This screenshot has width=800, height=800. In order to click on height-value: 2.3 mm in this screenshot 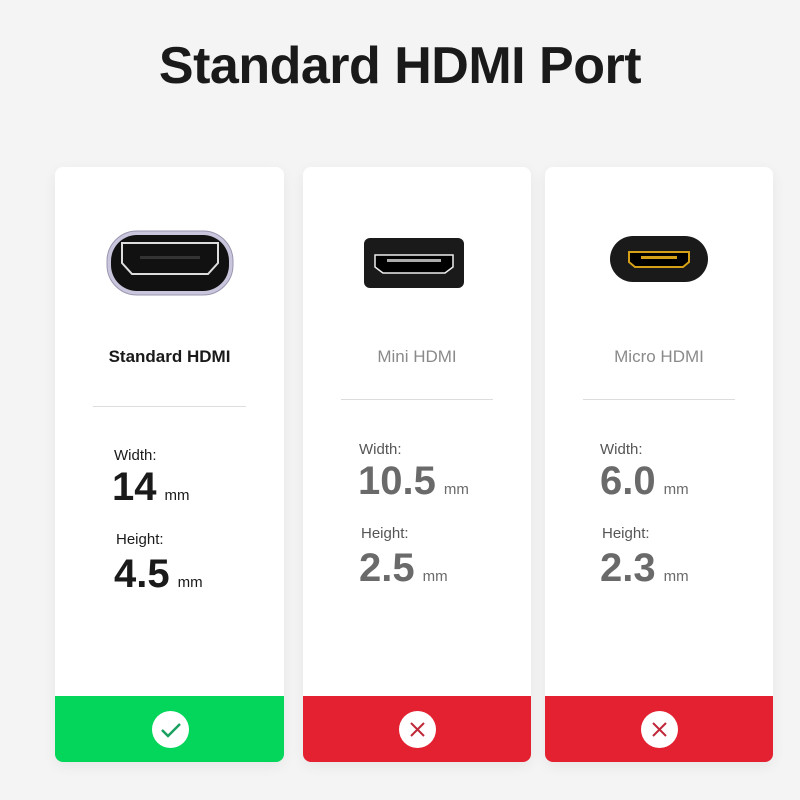, I will do `click(644, 568)`.